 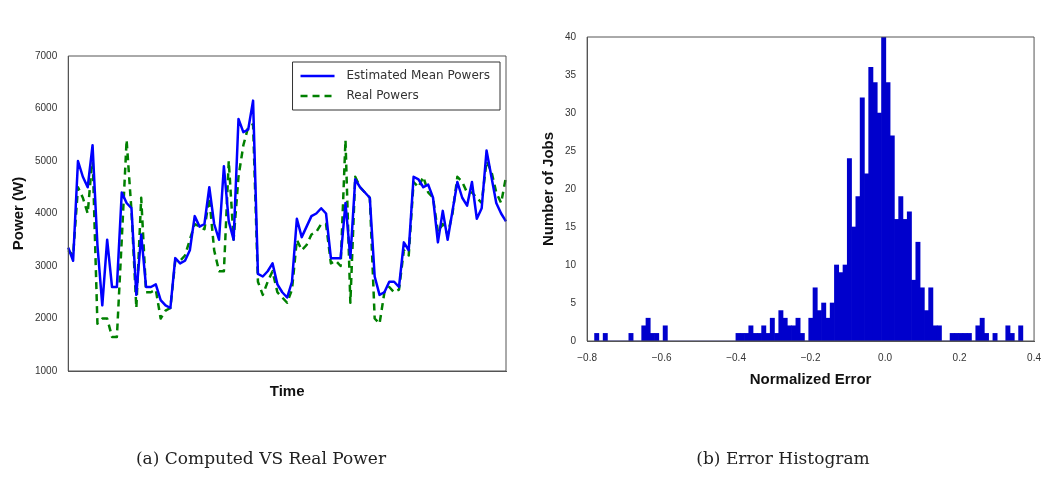 I want to click on y-tick-label: 7000, so click(x=46, y=55).